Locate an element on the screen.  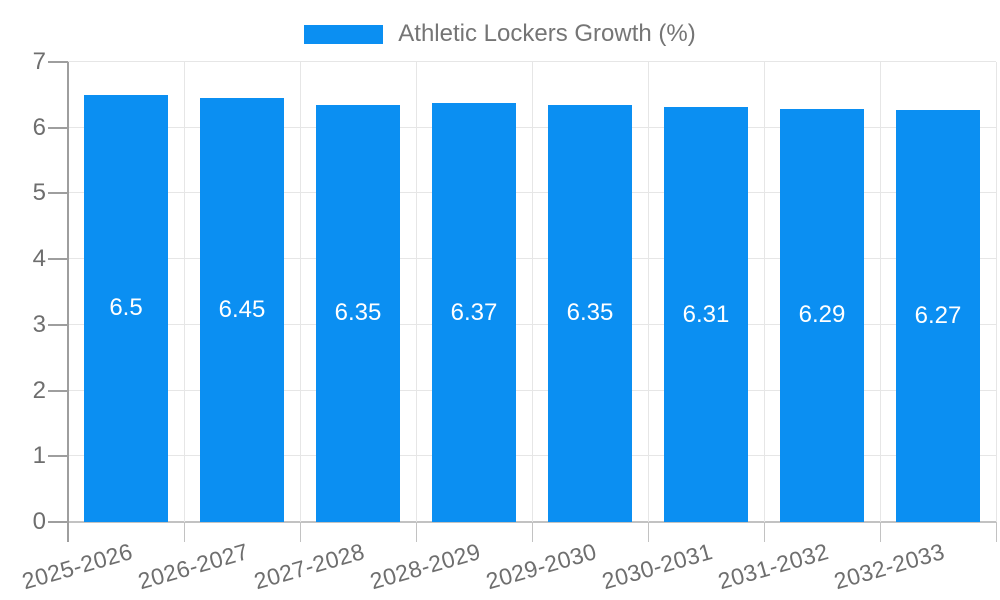
x-axis-label: 2027-2028 is located at coordinates (309, 566).